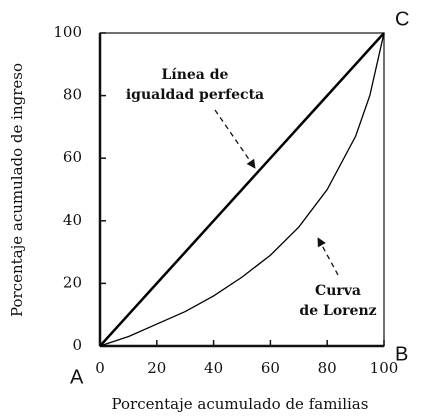 The image size is (436, 419). What do you see at coordinates (195, 75) in the screenshot?
I see `annotation: Línea de` at bounding box center [195, 75].